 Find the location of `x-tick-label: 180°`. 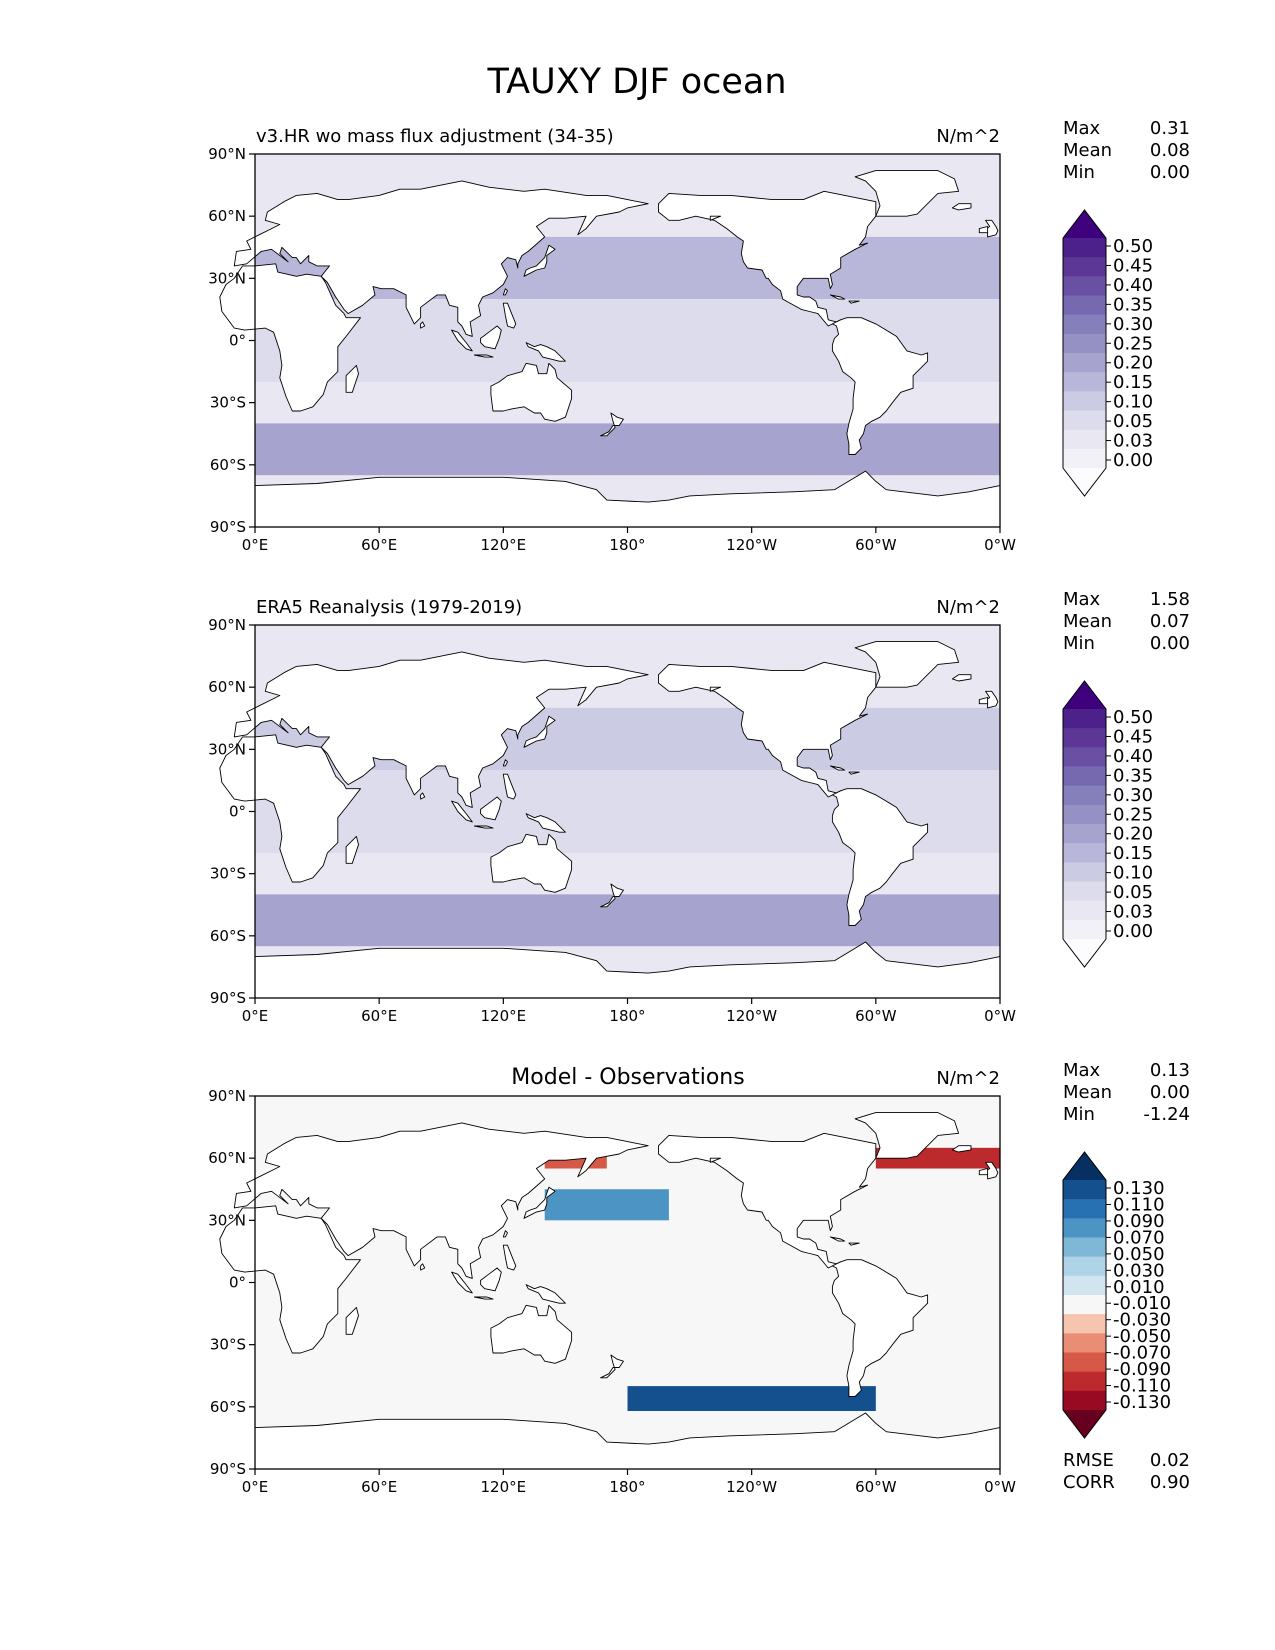

x-tick-label: 180° is located at coordinates (627, 545).